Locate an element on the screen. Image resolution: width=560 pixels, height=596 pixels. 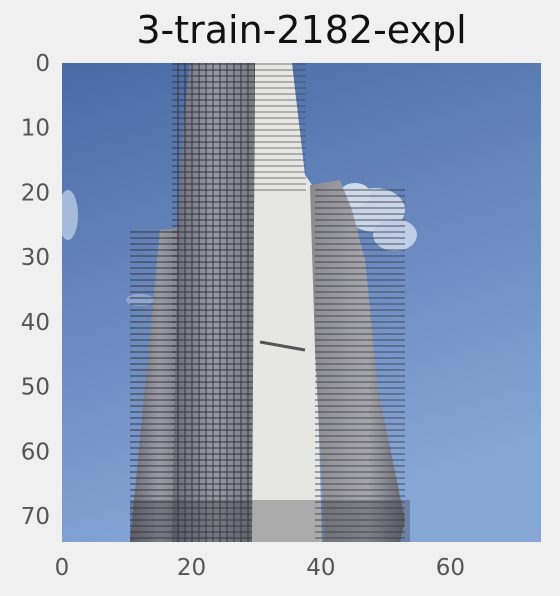
x-tick-label: 20 is located at coordinates (191, 568).